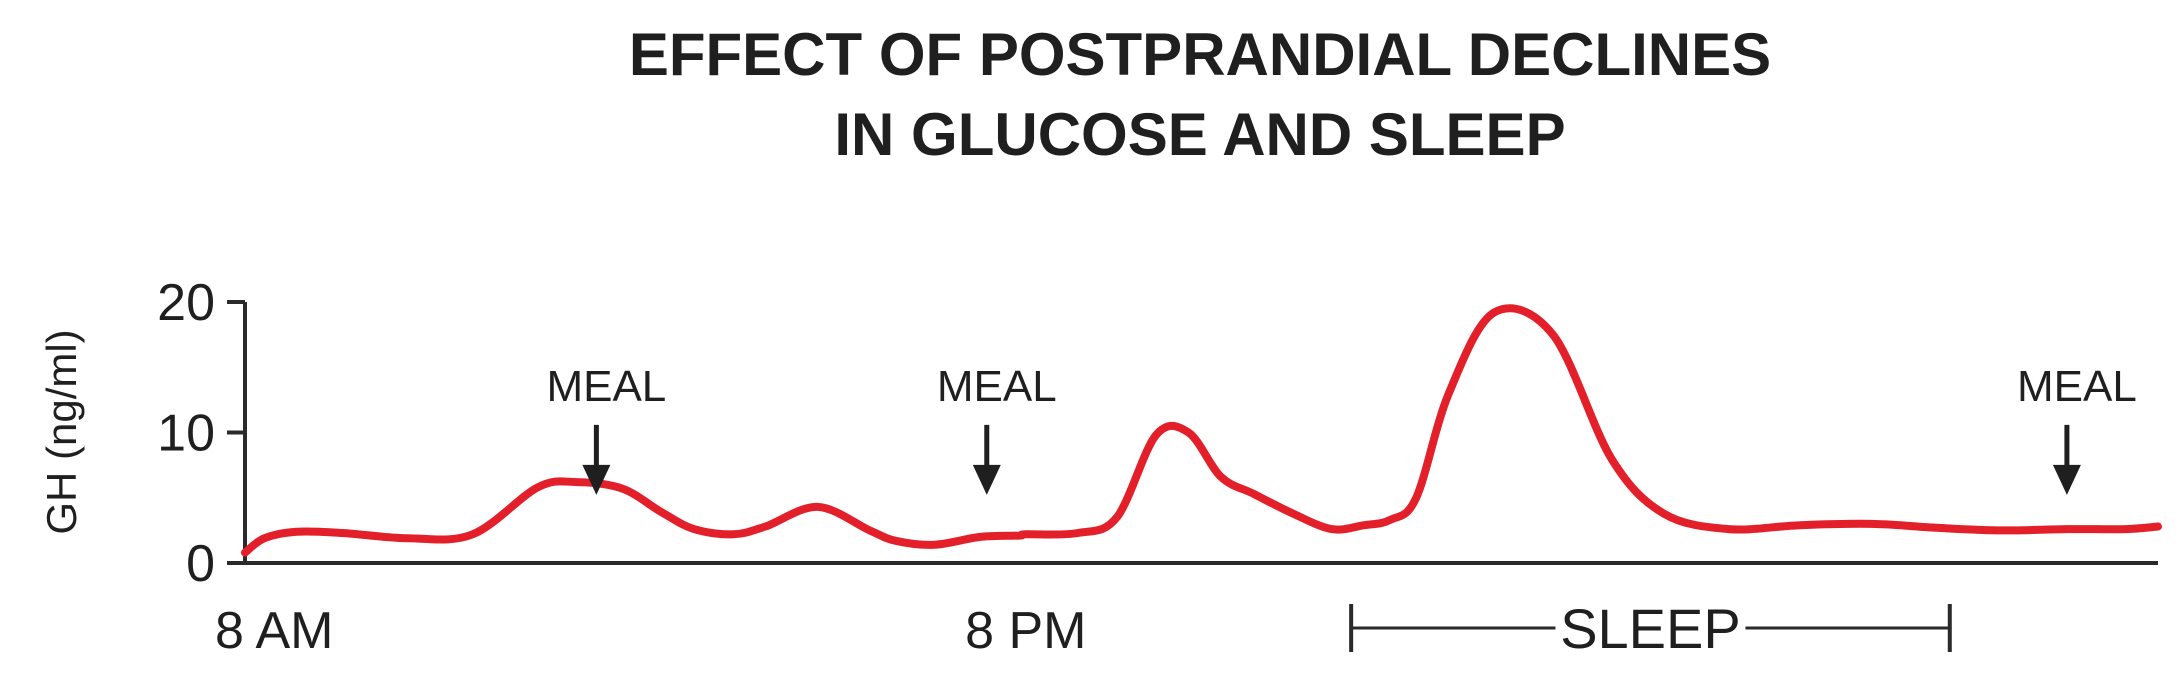 The image size is (2184, 681). I want to click on x-tick-label: 8 PM, so click(1025, 631).